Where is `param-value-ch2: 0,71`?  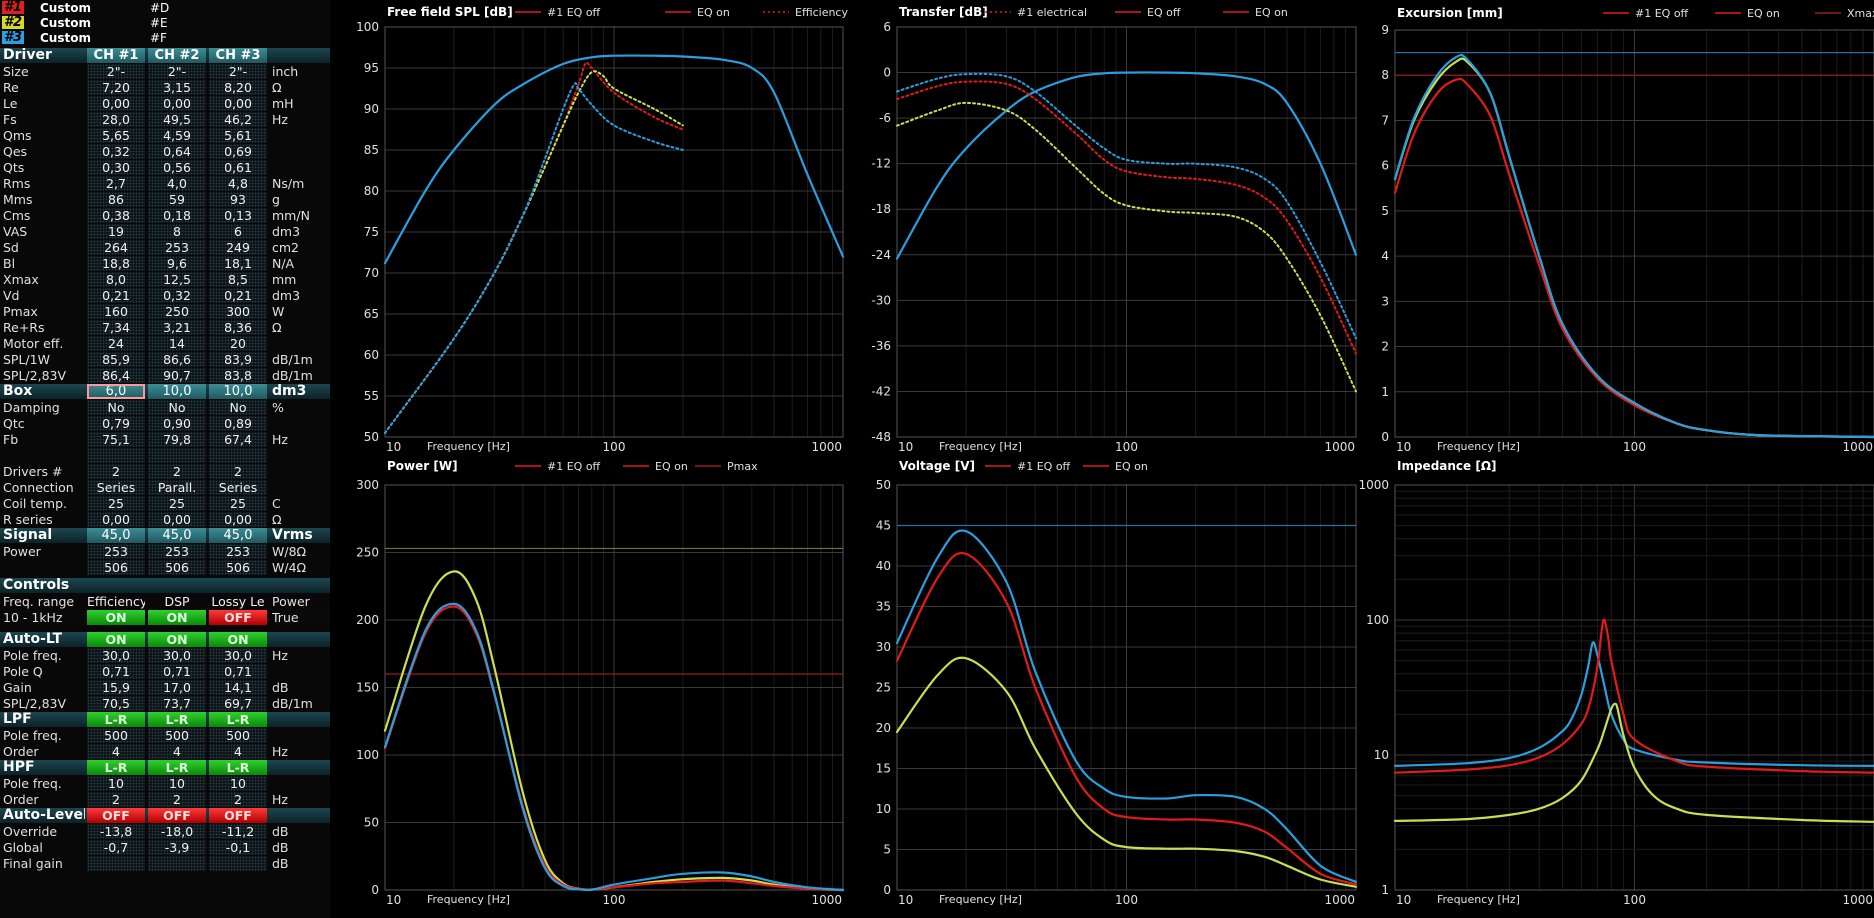 param-value-ch2: 0,71 is located at coordinates (177, 671).